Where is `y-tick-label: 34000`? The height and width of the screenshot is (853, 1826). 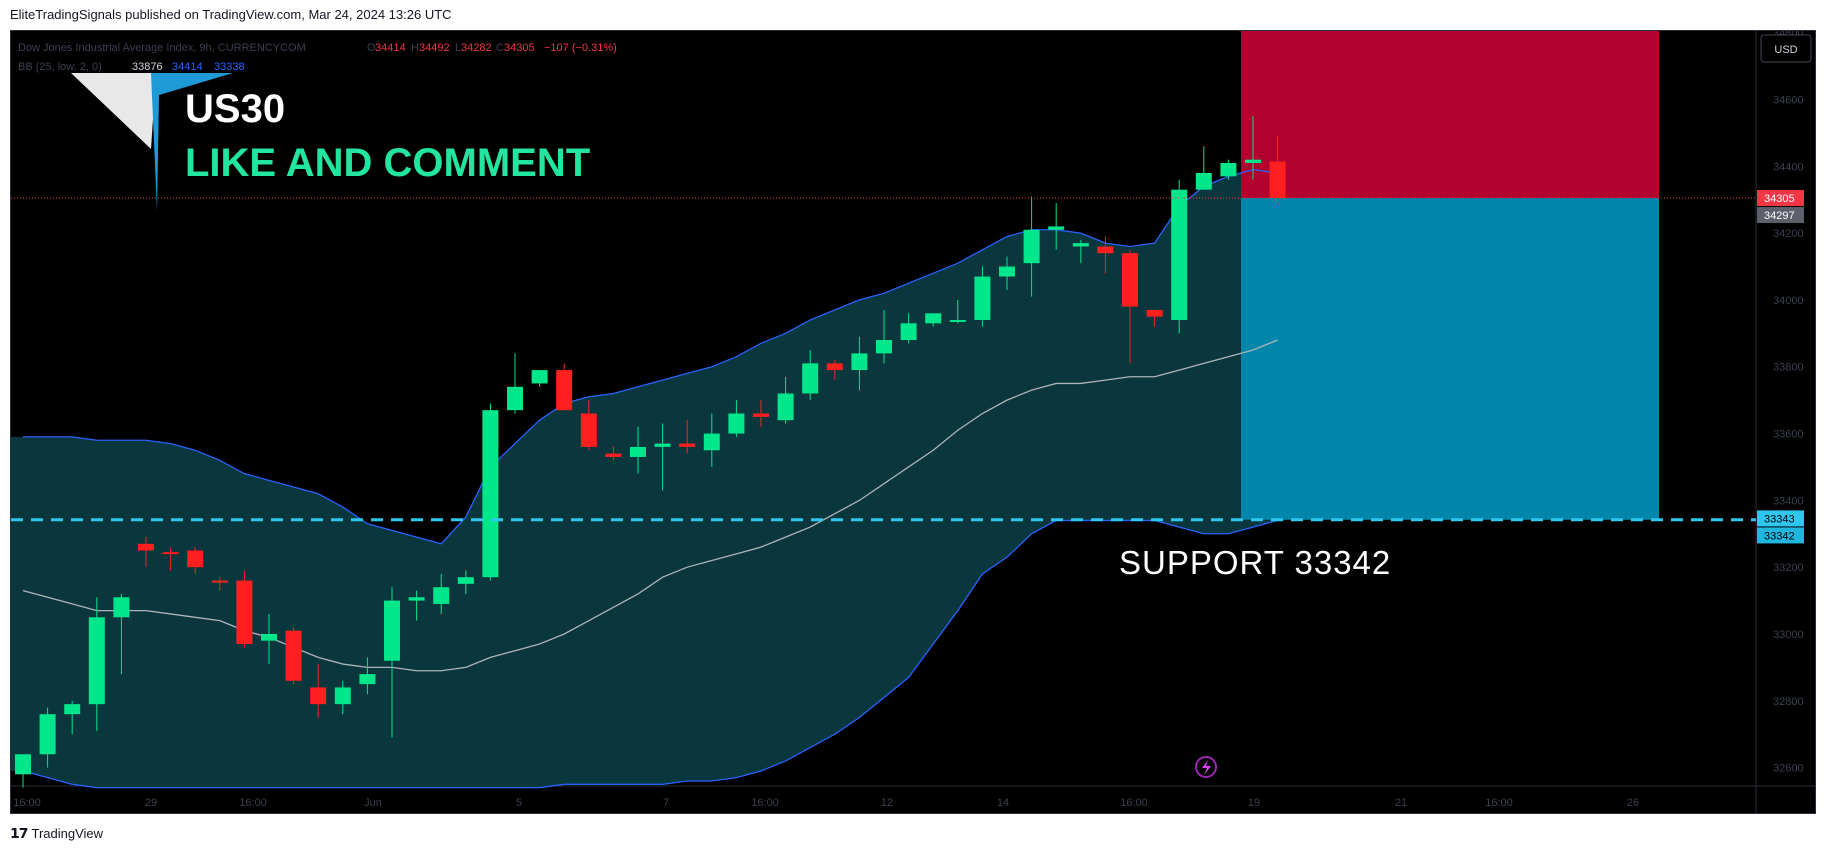
y-tick-label: 34000 is located at coordinates (1788, 301).